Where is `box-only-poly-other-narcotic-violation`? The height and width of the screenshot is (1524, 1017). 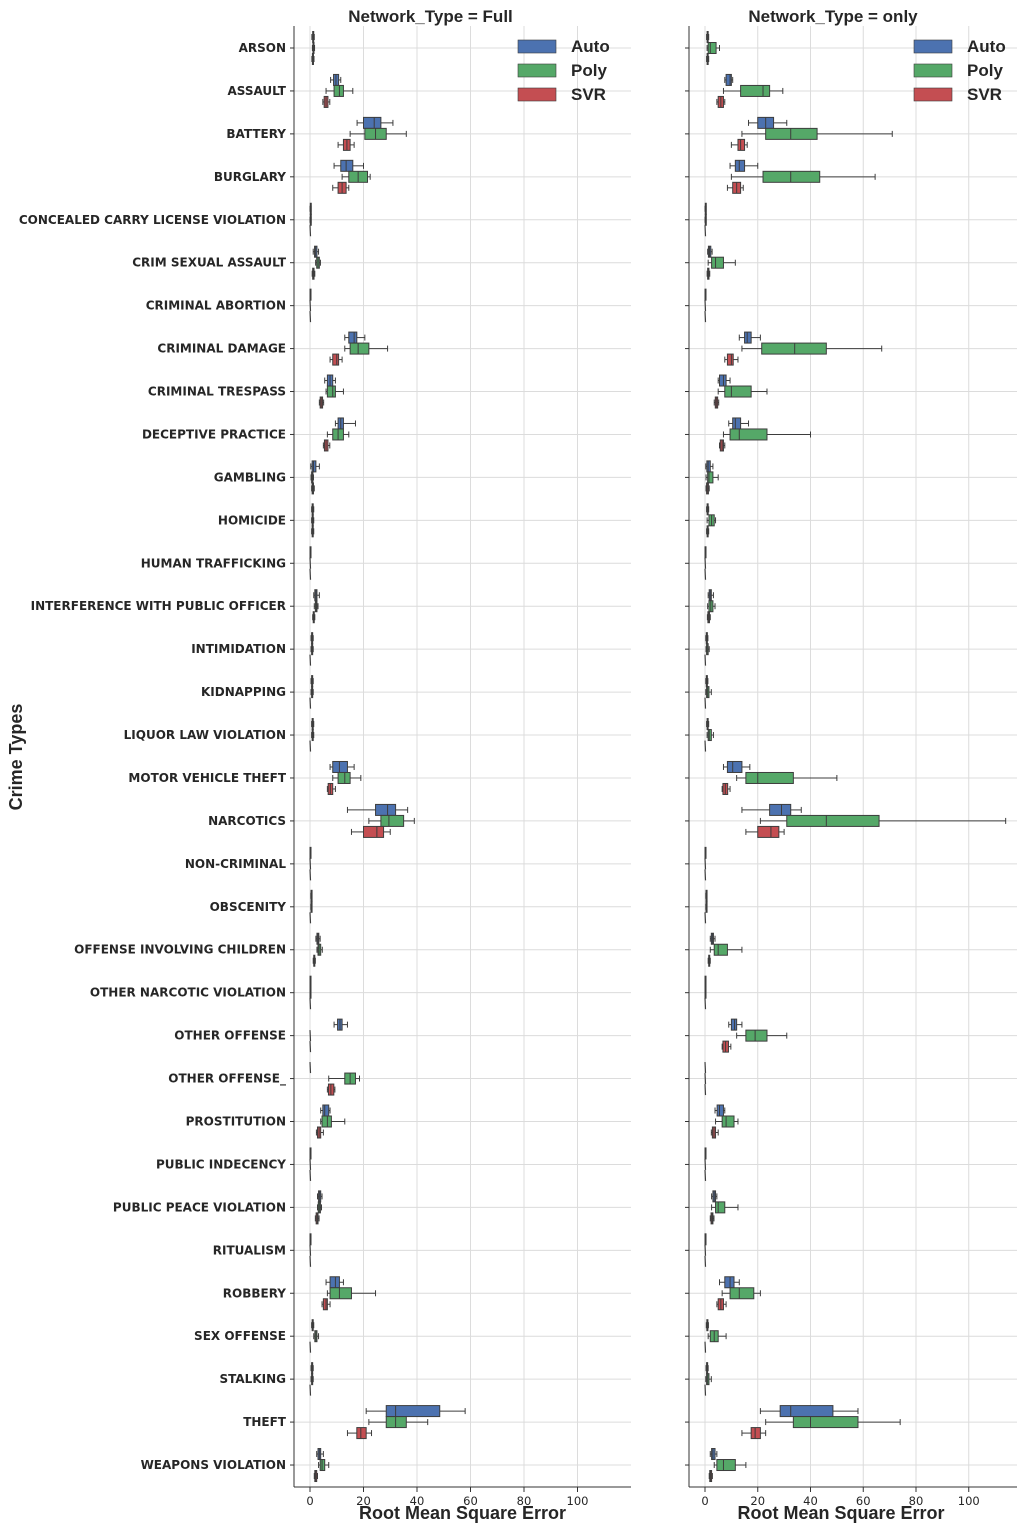 box-only-poly-other-narcotic-violation is located at coordinates (705, 992).